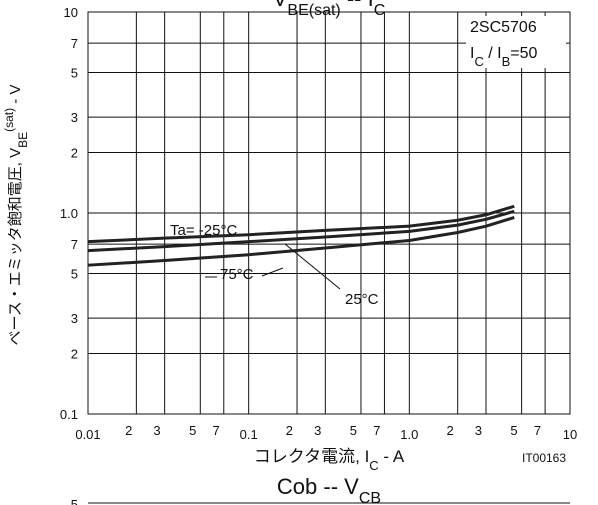 This screenshot has height=505, width=598. I want to click on condition-label: IC / IB=50, so click(504, 57).